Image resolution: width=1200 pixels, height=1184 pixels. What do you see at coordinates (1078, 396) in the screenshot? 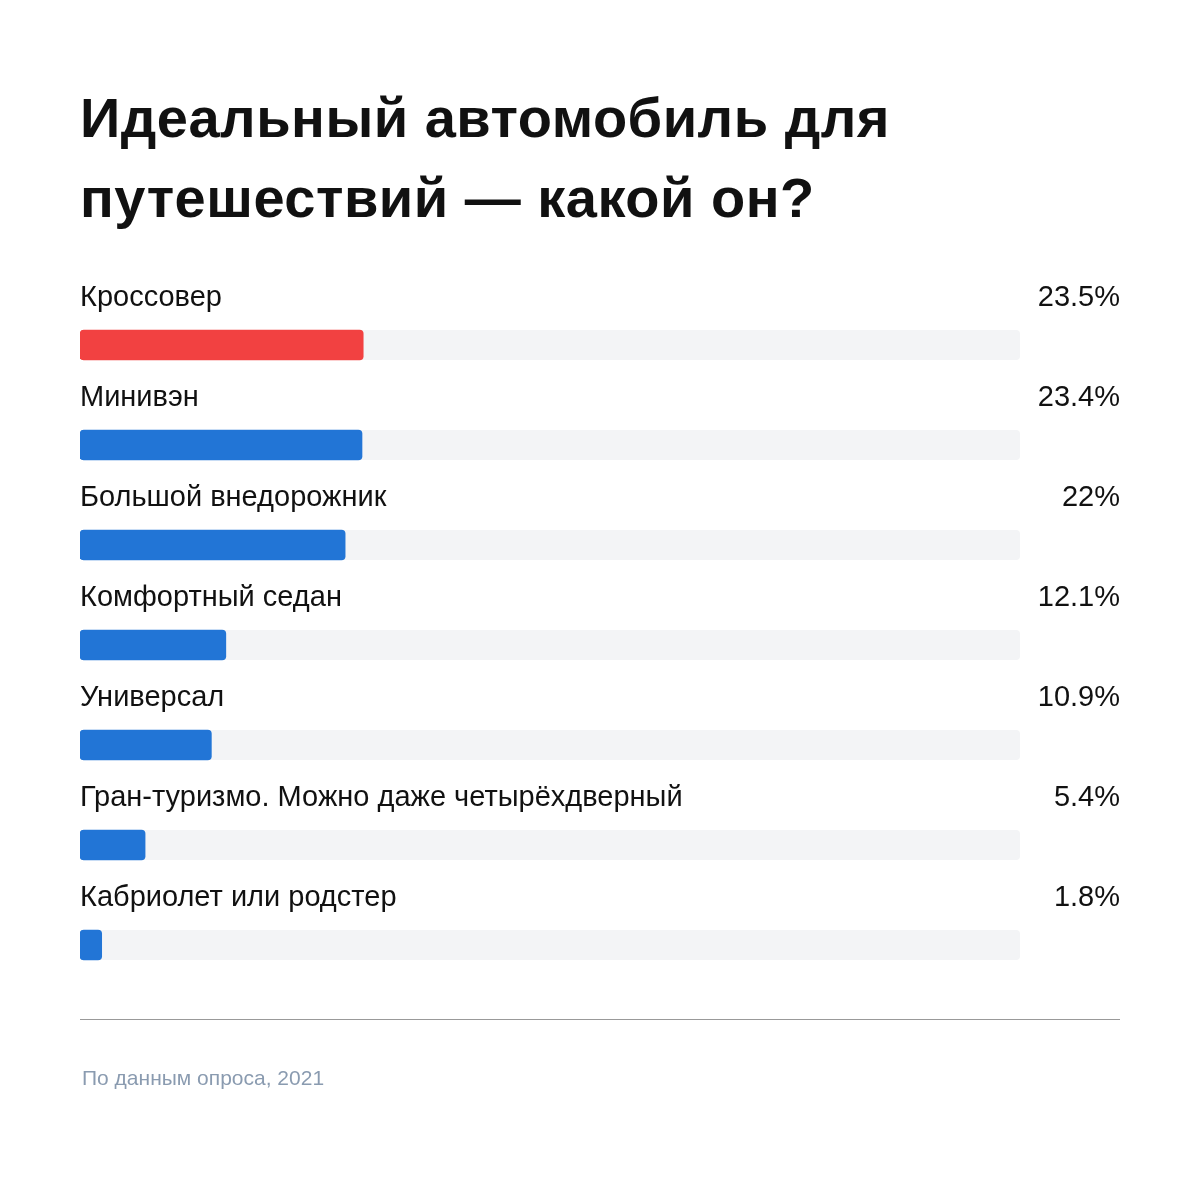
I see `data-label: 23.4%` at bounding box center [1078, 396].